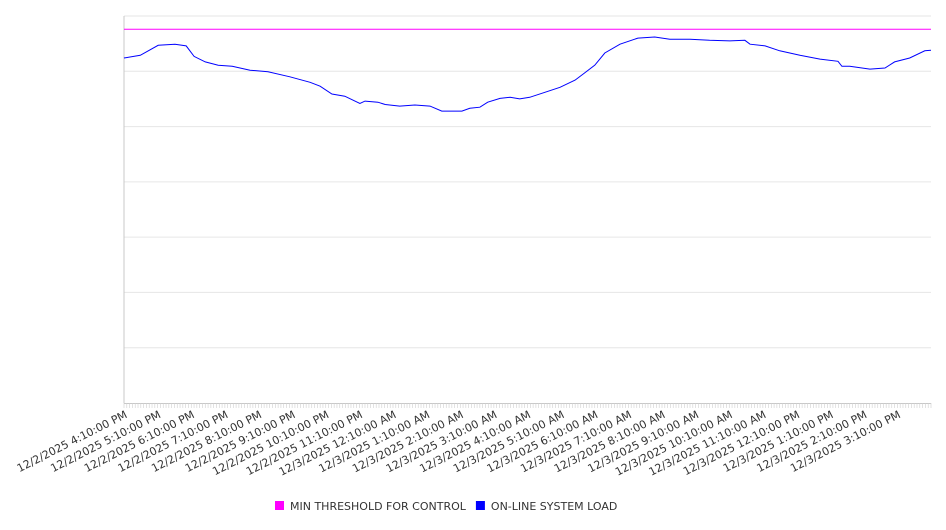  I want to click on legend-label: MIN THRESHOLD FOR CONTROL, so click(378, 506).